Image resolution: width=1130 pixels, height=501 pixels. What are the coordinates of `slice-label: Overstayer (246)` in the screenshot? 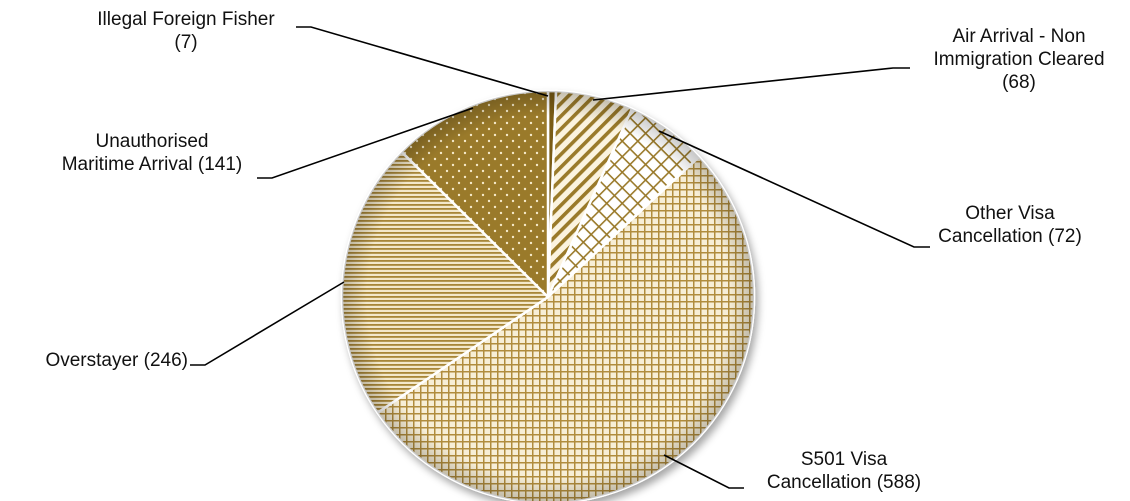 It's located at (96, 360).